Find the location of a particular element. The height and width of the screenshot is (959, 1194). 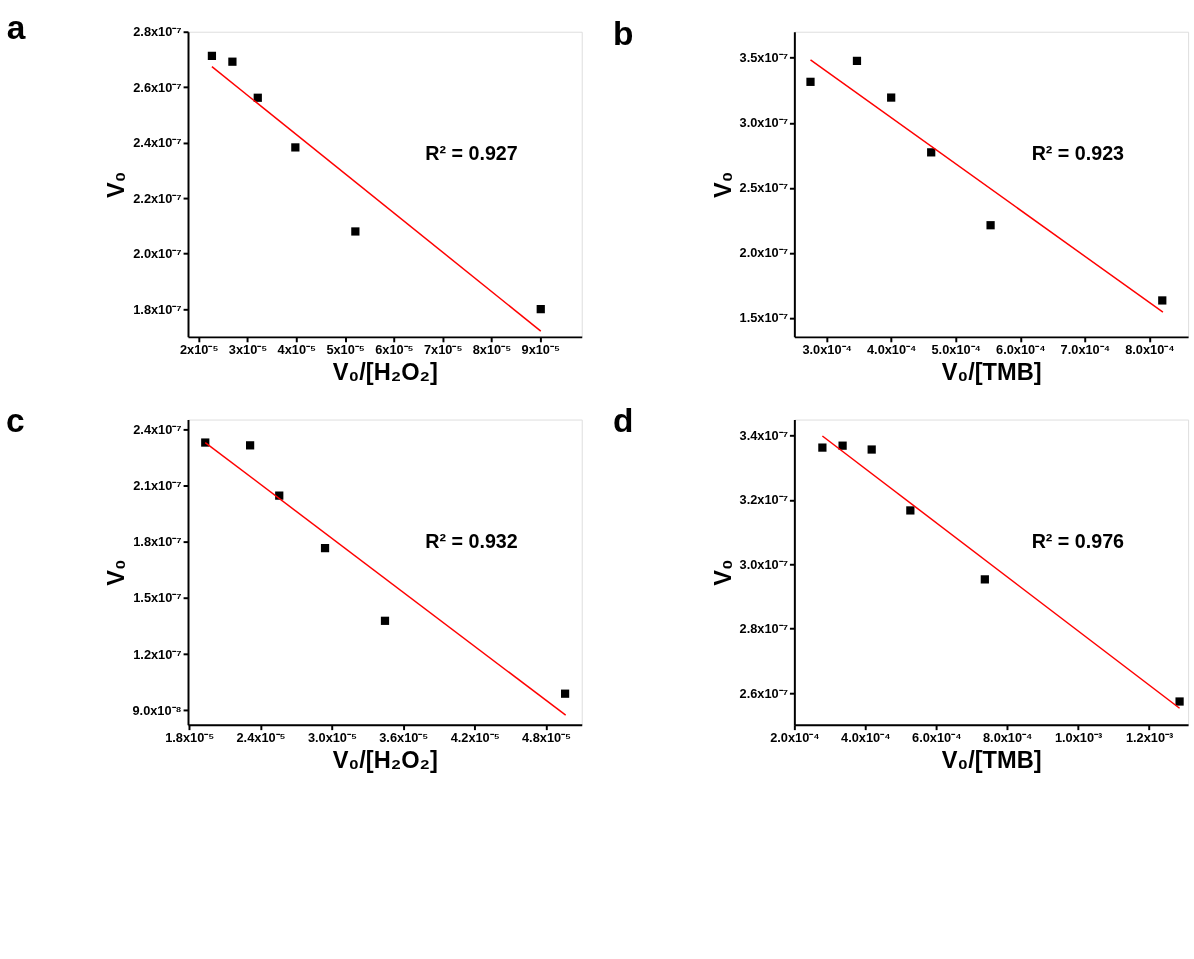

x-tick-label: 4.2x10⁻⁵ is located at coordinates (475, 737).